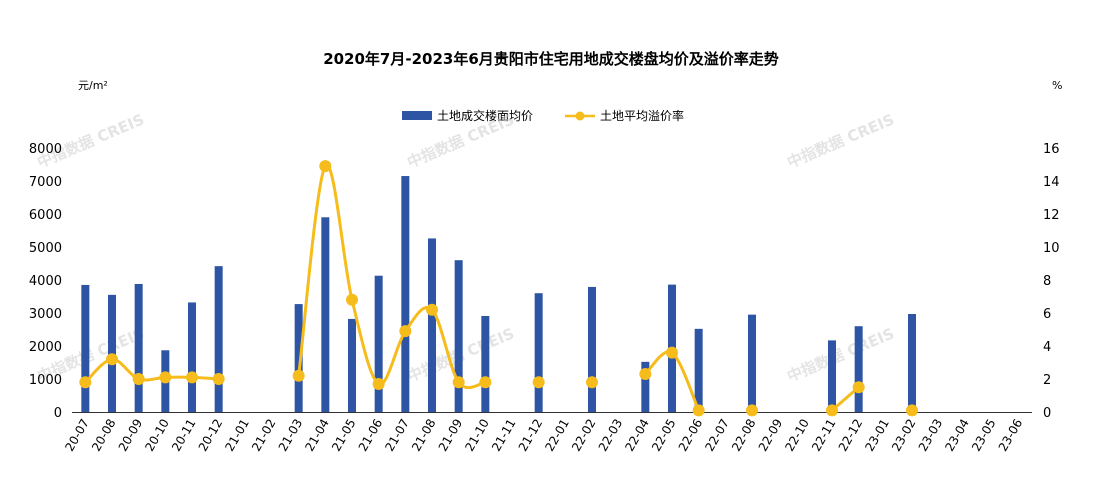  What do you see at coordinates (841, 354) in the screenshot?
I see `watermark: 中指数据 CREIS` at bounding box center [841, 354].